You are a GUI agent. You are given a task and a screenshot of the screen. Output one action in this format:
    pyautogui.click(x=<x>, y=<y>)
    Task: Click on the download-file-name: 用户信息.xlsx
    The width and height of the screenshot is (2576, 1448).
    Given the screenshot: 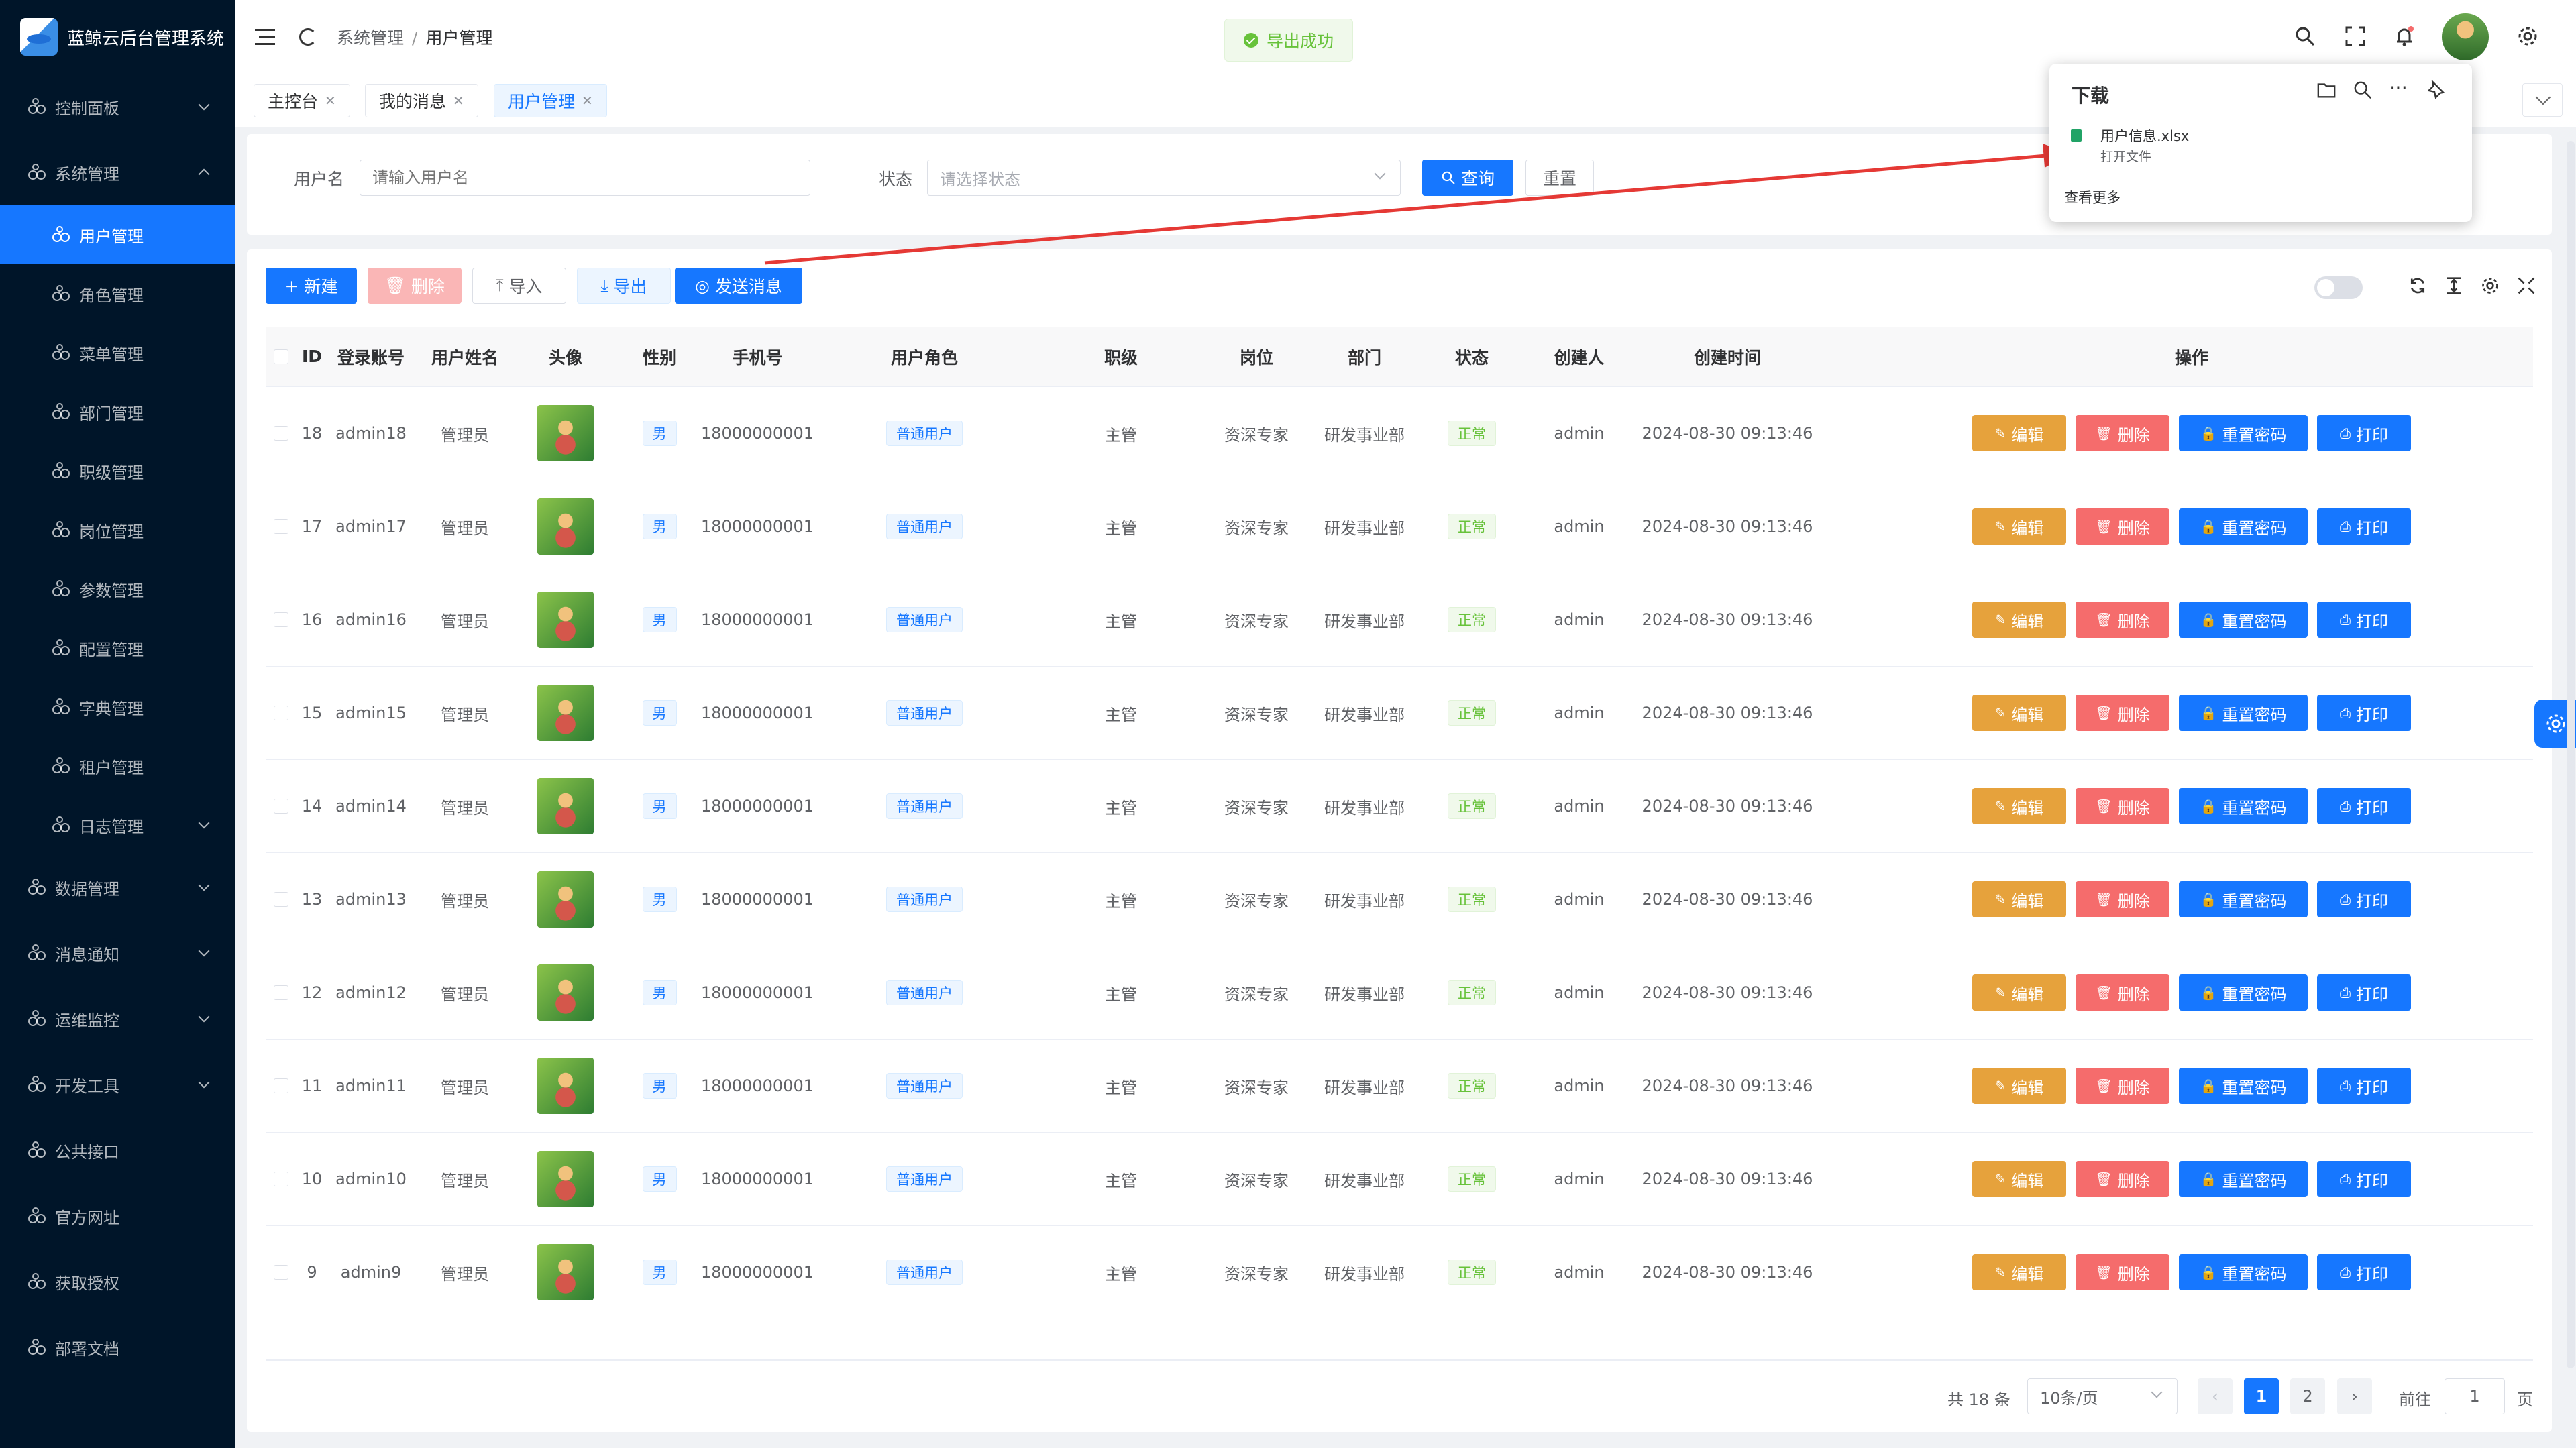 What is the action you would take?
    pyautogui.click(x=2145, y=136)
    